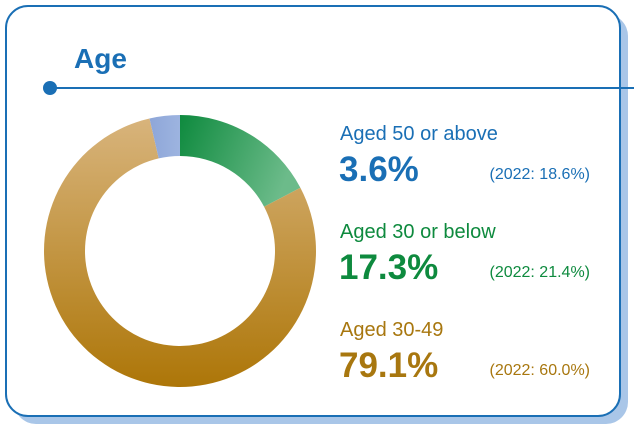 Image resolution: width=634 pixels, height=430 pixels. I want to click on comparison-label: (2022: 60.0%), so click(539, 370).